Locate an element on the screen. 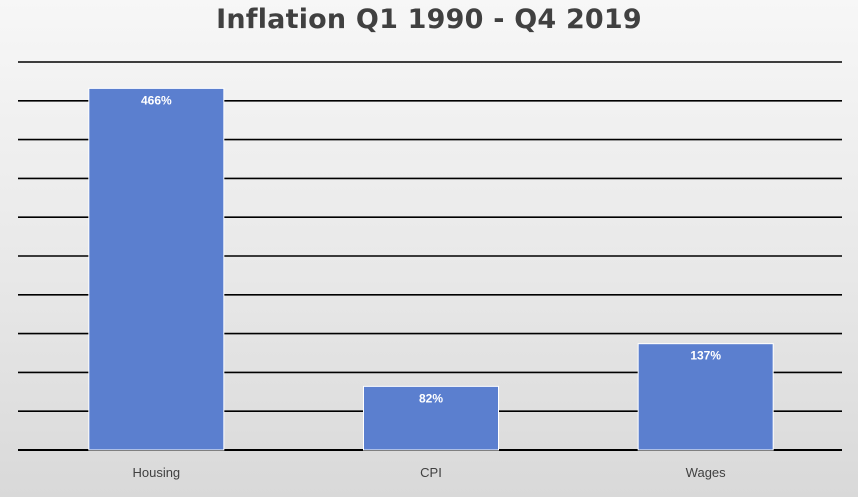 Image resolution: width=858 pixels, height=497 pixels. bar-wages is located at coordinates (705, 397).